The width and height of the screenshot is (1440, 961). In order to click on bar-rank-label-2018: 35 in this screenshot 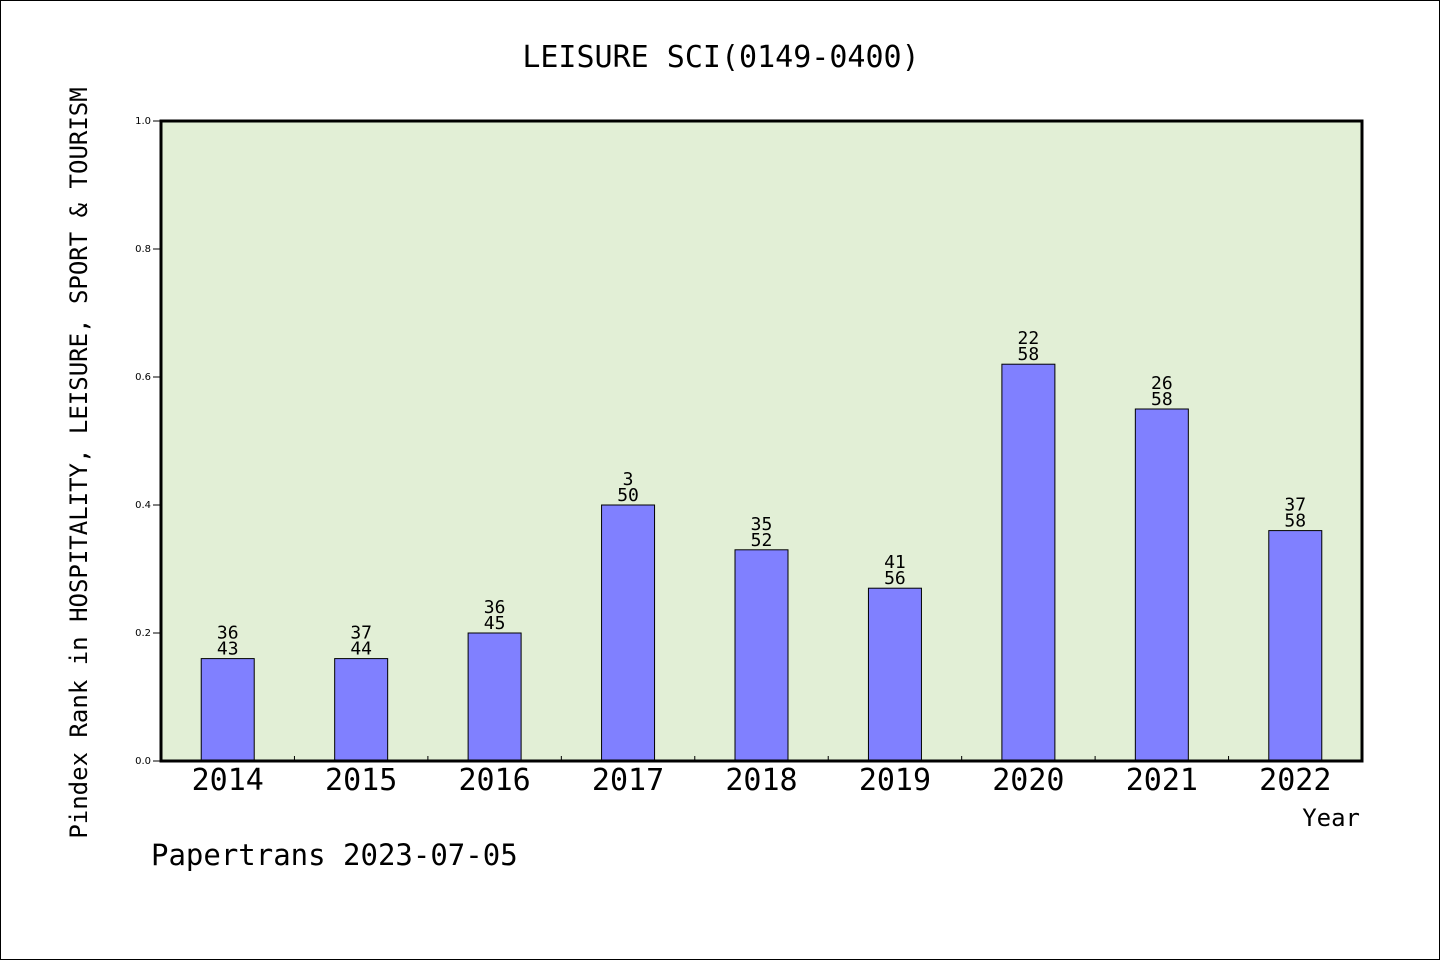, I will do `click(762, 524)`.